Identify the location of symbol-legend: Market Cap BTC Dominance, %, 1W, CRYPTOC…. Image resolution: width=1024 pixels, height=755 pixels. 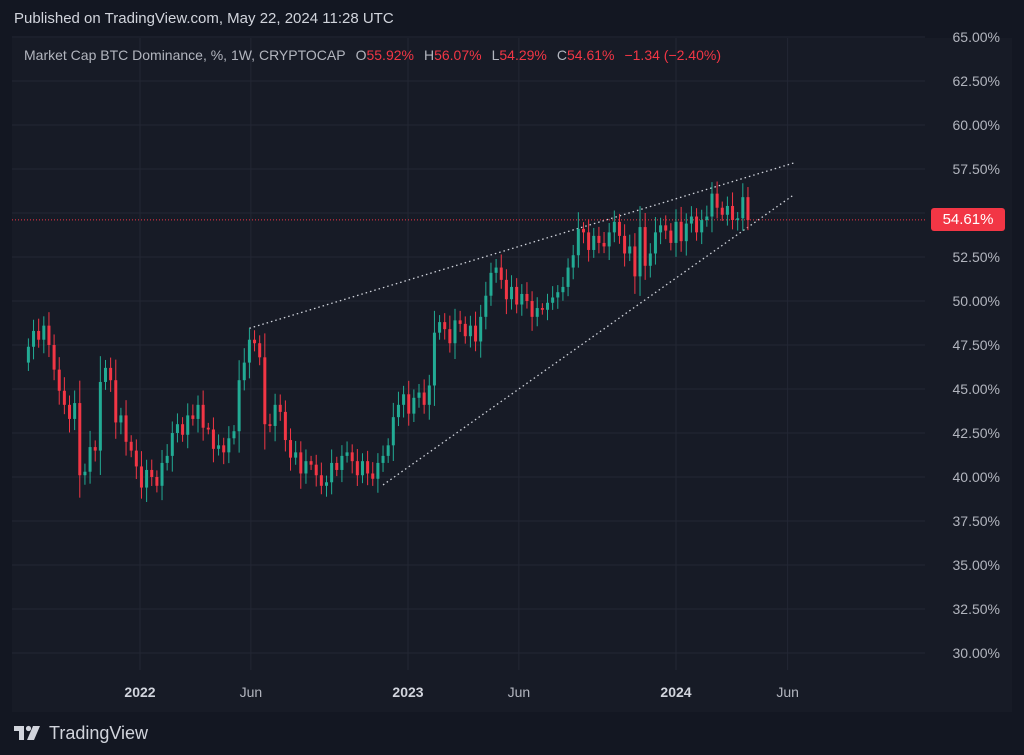
(372, 55).